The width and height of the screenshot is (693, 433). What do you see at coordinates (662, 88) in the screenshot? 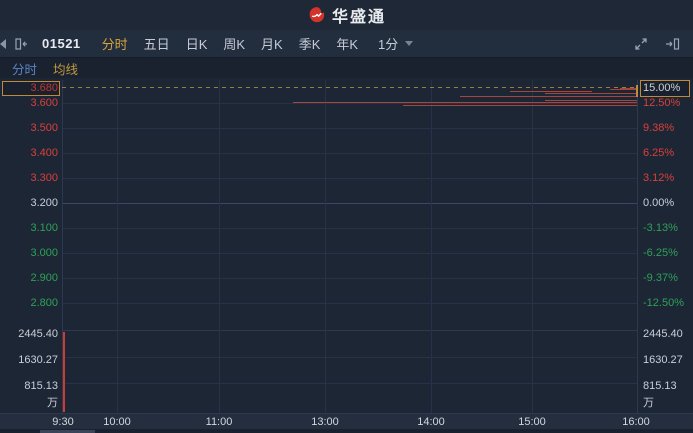
I see `percent-tick-label: 15.00%` at bounding box center [662, 88].